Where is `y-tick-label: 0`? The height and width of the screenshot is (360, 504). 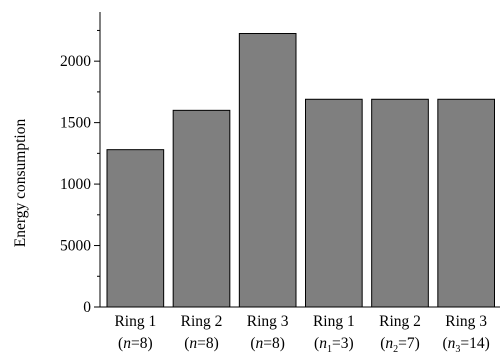
y-tick-label: 0 is located at coordinates (87, 307).